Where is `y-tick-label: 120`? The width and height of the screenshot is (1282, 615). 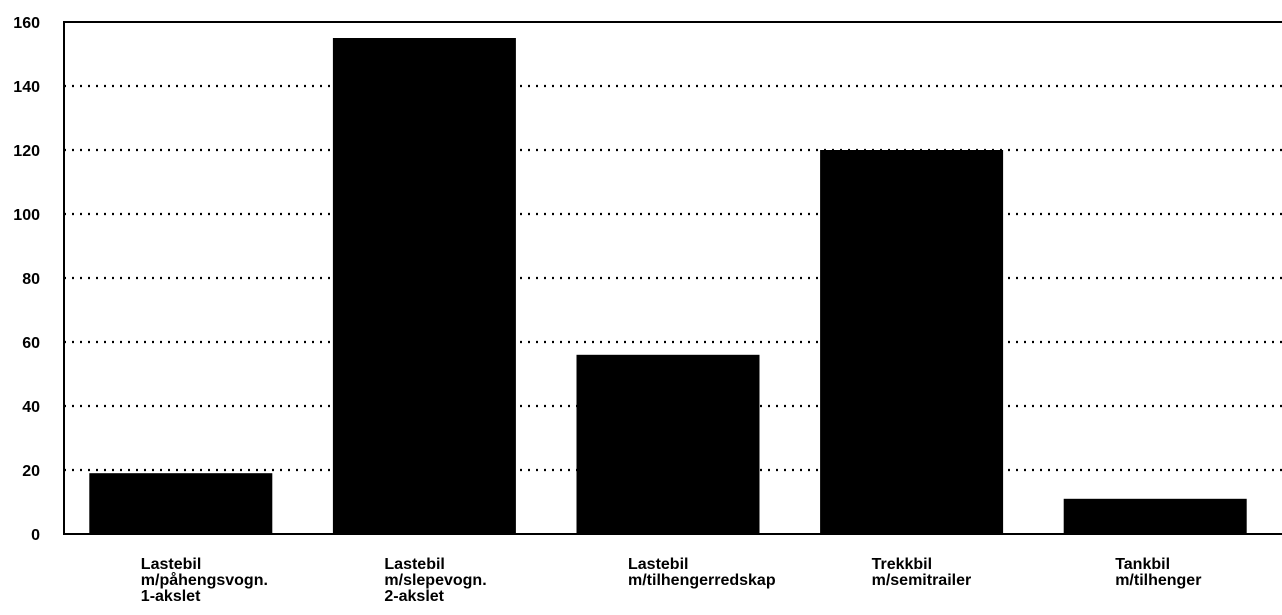
y-tick-label: 120 is located at coordinates (26, 151).